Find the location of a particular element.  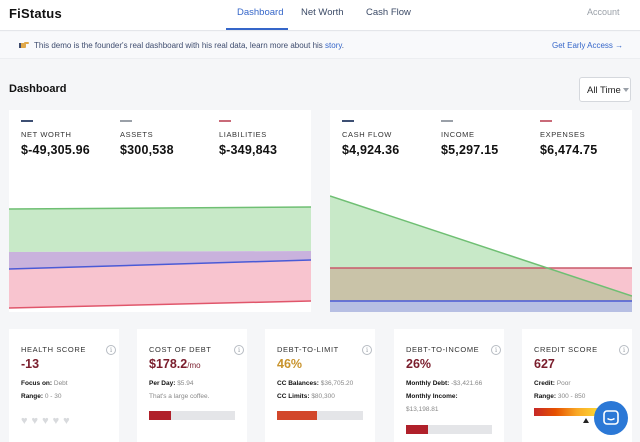

liabilities-area is located at coordinates (160, 284).